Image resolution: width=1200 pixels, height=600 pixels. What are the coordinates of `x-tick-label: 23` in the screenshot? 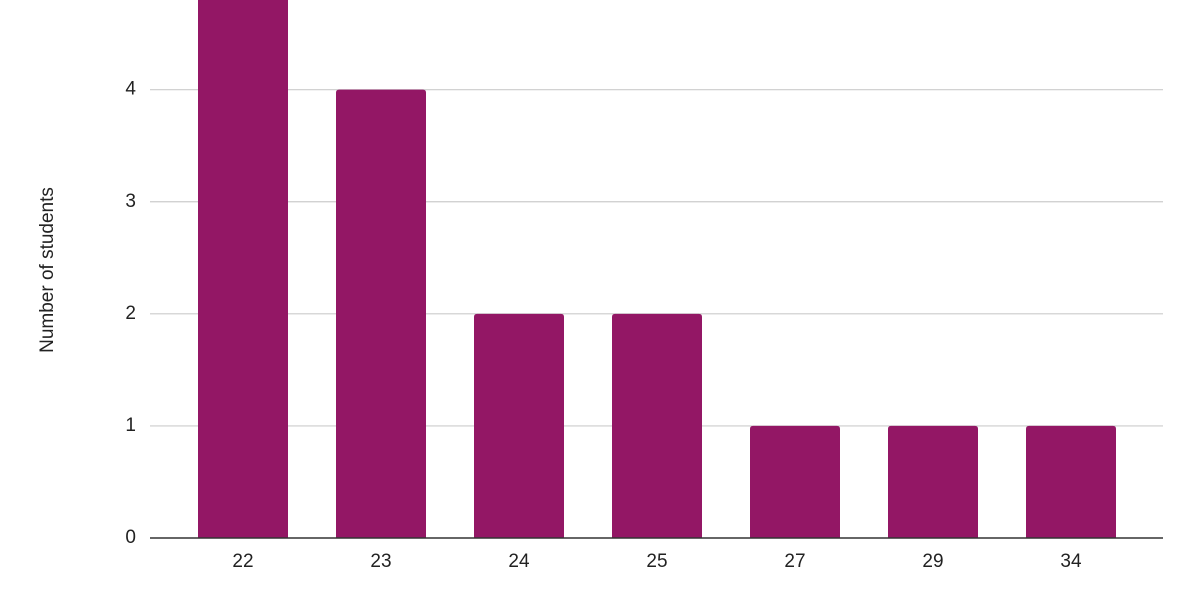 It's located at (380, 561).